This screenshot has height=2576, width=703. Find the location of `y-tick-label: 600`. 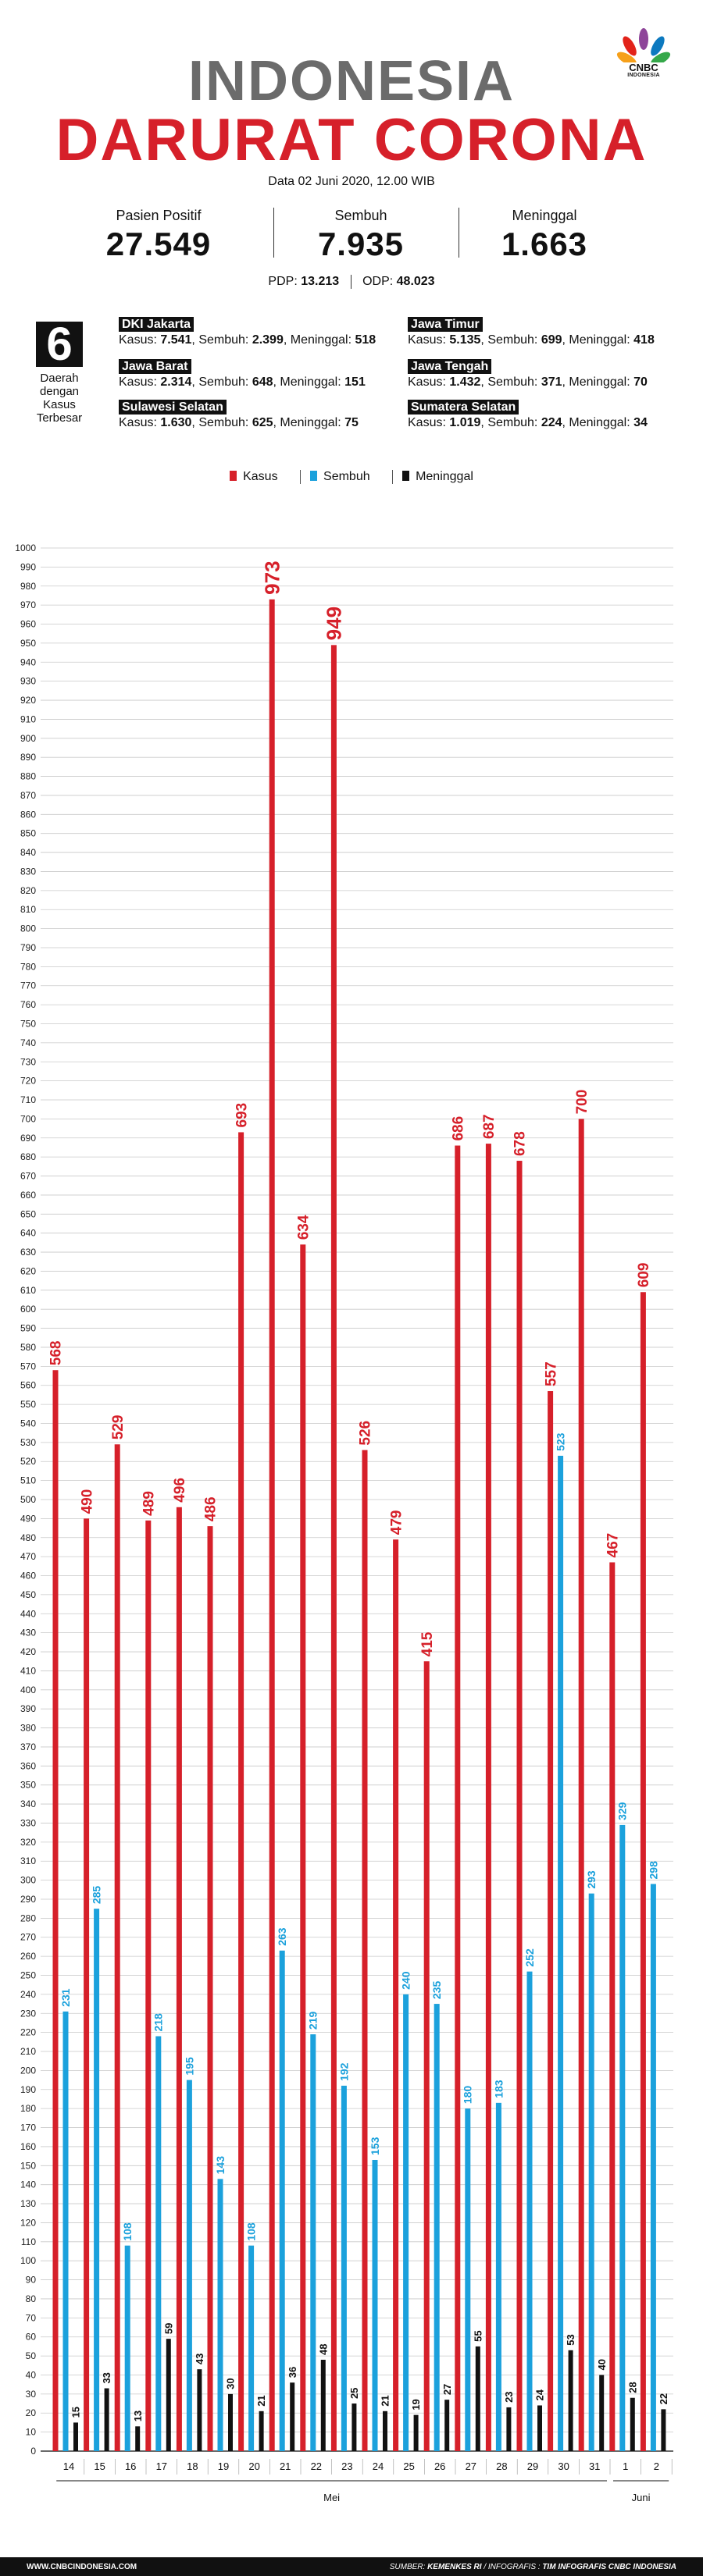

y-tick-label: 600 is located at coordinates (28, 1309).